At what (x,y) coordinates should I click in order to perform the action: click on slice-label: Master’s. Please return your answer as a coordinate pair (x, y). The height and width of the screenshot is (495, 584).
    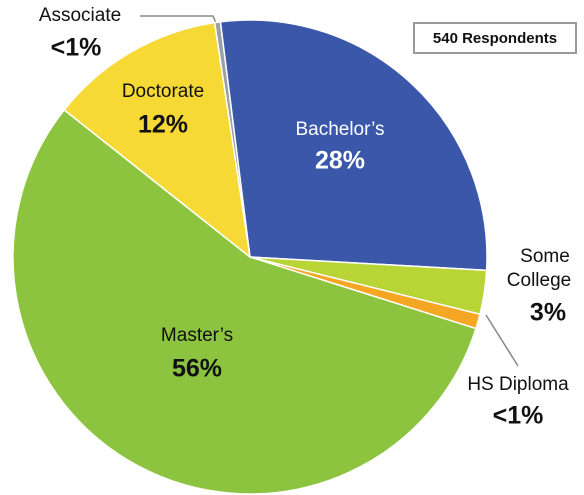
    Looking at the image, I should click on (197, 335).